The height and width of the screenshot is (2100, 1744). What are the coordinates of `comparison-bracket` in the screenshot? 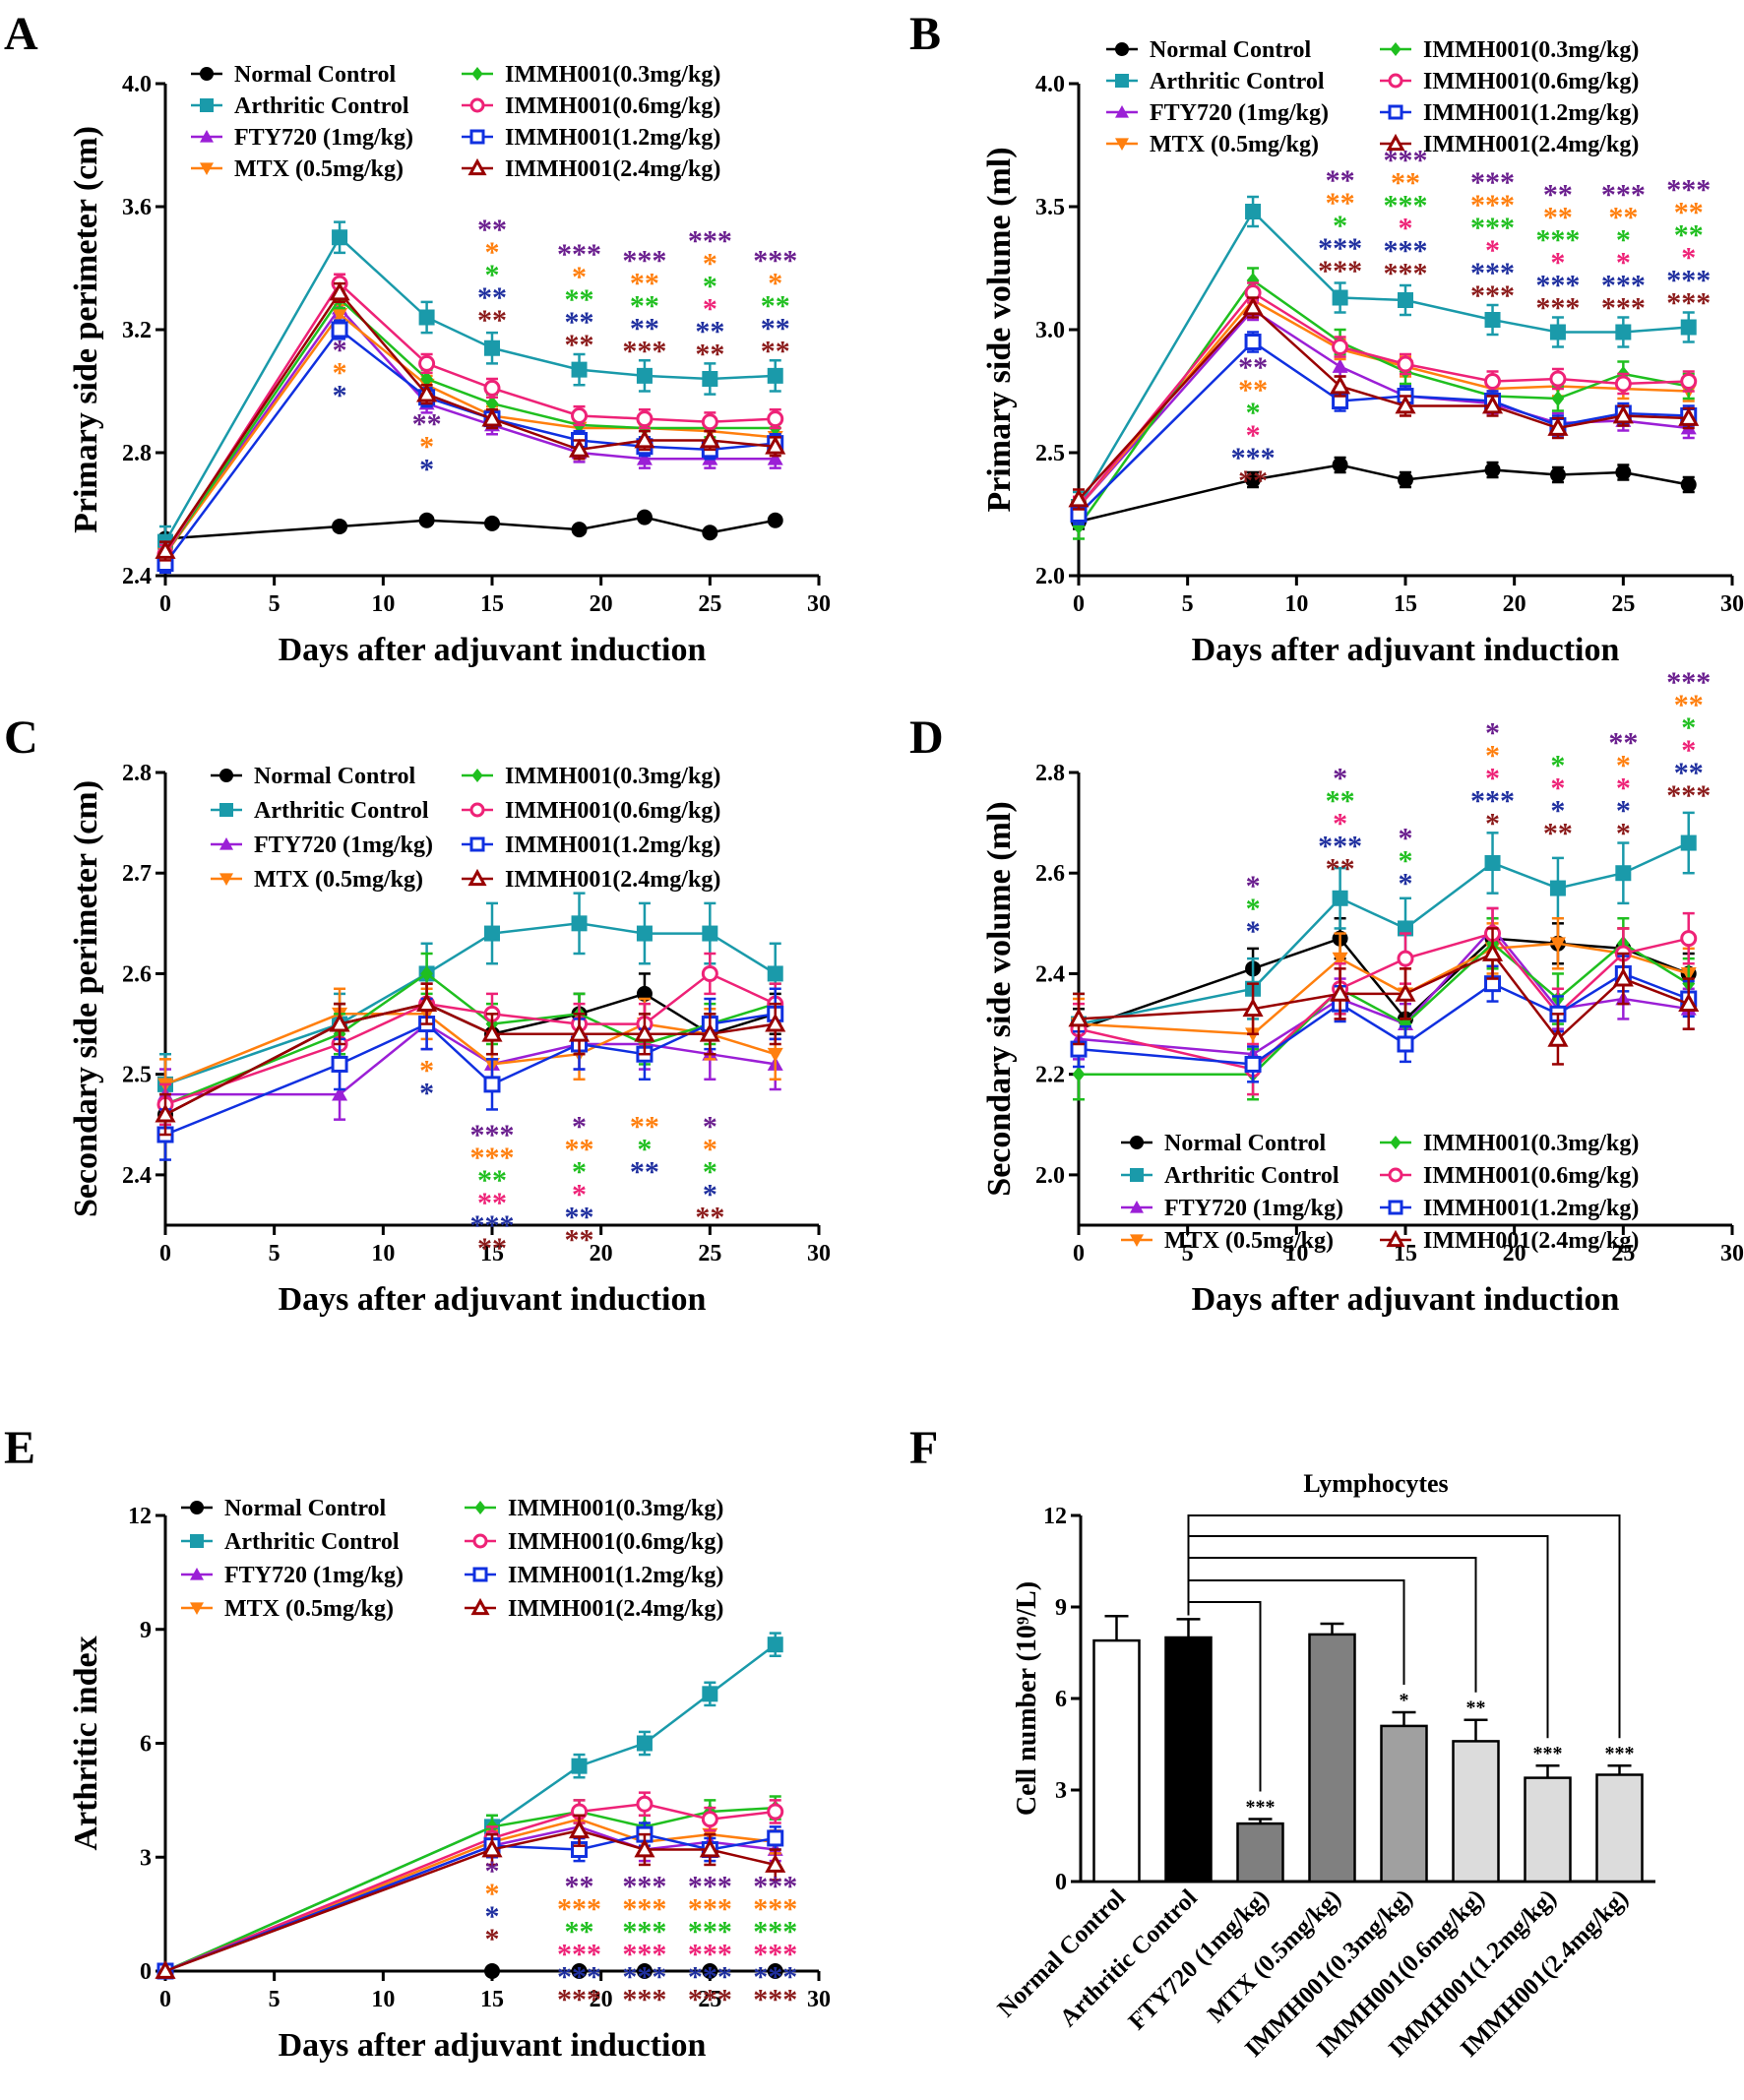 It's located at (1404, 1626).